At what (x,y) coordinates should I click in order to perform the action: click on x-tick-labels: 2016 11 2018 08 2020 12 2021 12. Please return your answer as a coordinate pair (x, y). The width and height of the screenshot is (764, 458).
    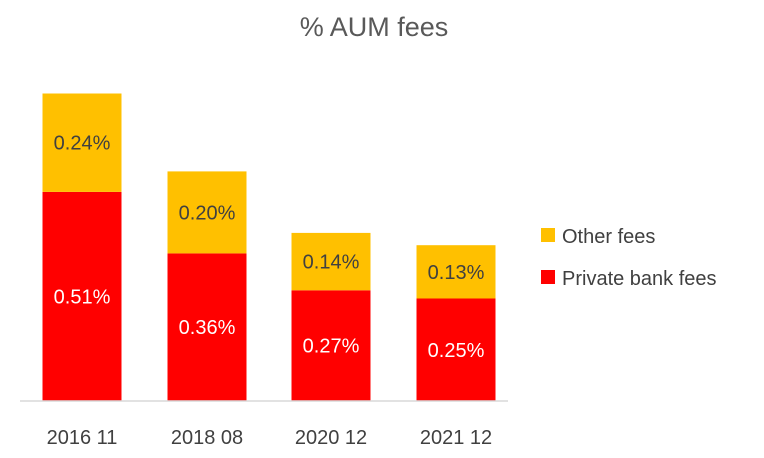
    Looking at the image, I should click on (270, 438).